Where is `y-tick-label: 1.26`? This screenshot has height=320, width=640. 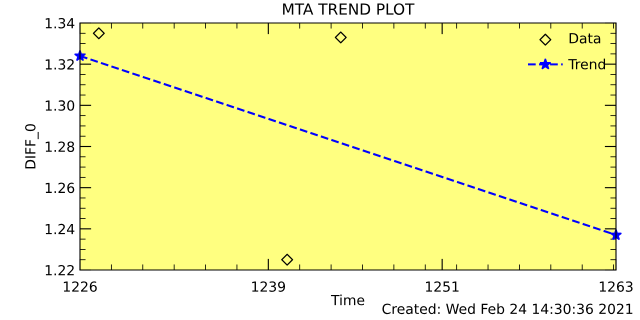
y-tick-label: 1.26 is located at coordinates (60, 188).